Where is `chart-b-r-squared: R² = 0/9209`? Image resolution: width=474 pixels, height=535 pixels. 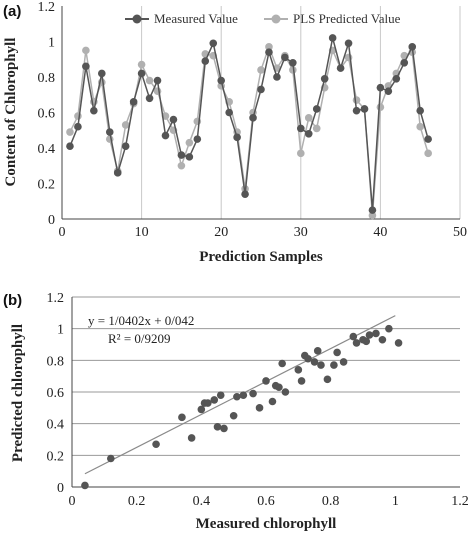 chart-b-r-squared: R² = 0/9209 is located at coordinates (139, 338).